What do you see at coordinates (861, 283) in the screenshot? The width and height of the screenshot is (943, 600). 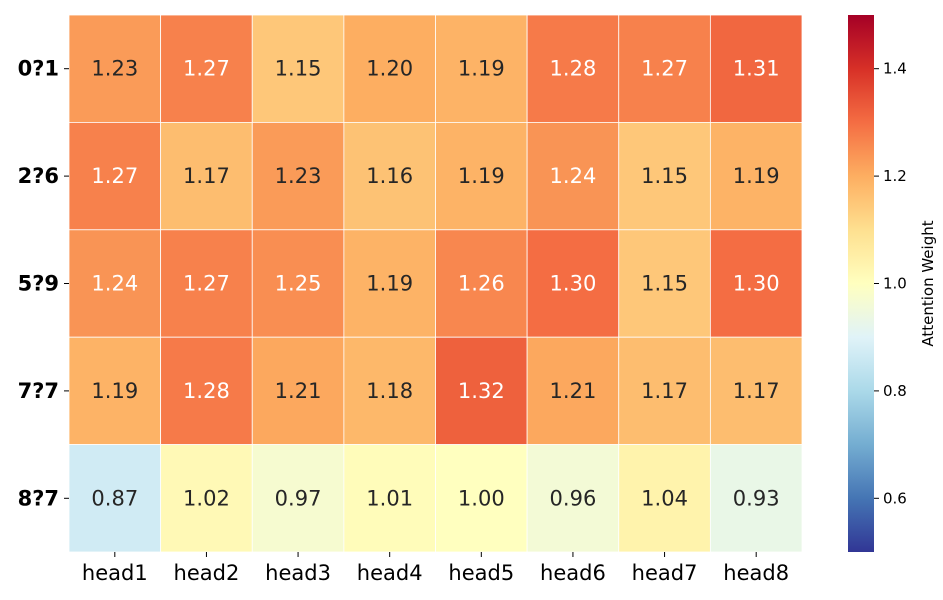 I see `colorbar-gradient` at bounding box center [861, 283].